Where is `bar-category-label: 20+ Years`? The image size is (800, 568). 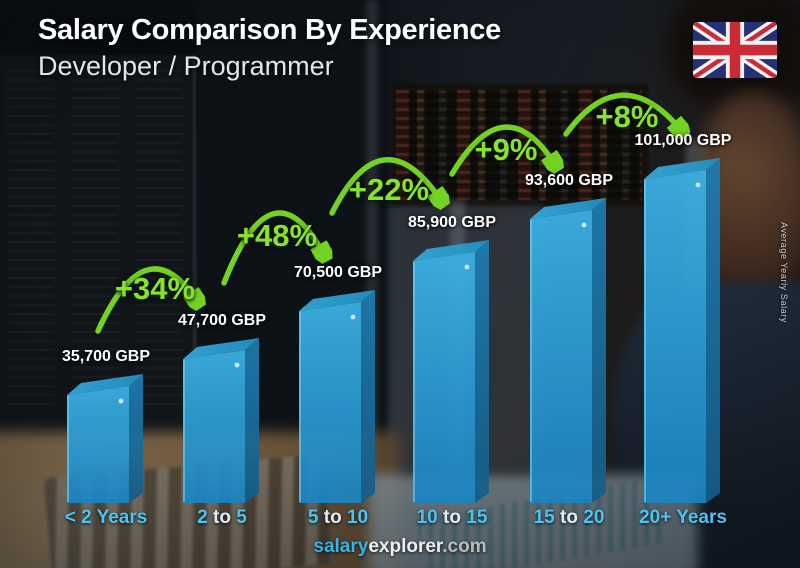
bar-category-label: 20+ Years is located at coordinates (683, 518).